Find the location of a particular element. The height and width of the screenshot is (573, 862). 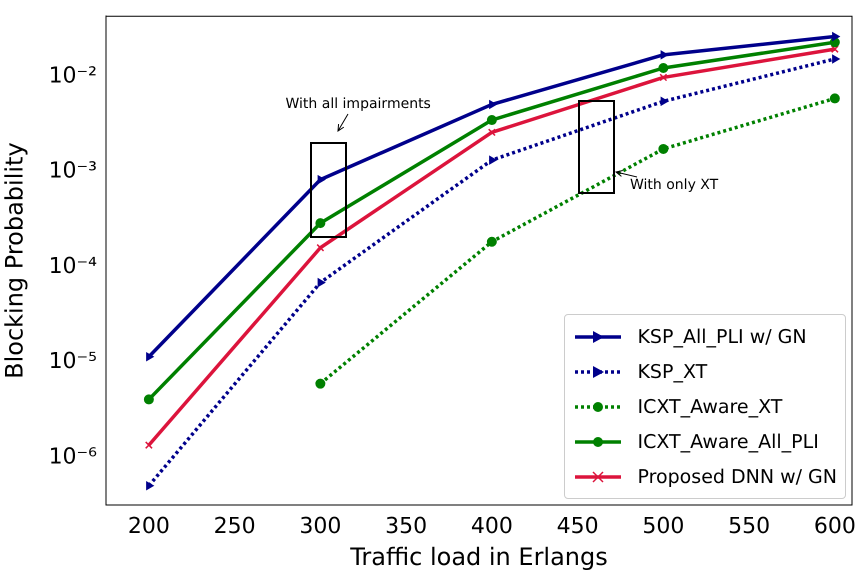

y-tick-label: 10⁻² is located at coordinates (72, 75).